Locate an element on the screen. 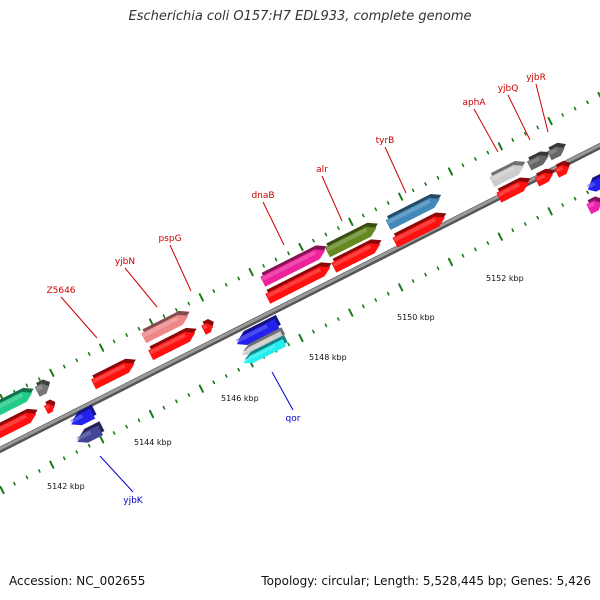 This screenshot has height=600, width=600. gene-label-qor: qor is located at coordinates (286, 397).